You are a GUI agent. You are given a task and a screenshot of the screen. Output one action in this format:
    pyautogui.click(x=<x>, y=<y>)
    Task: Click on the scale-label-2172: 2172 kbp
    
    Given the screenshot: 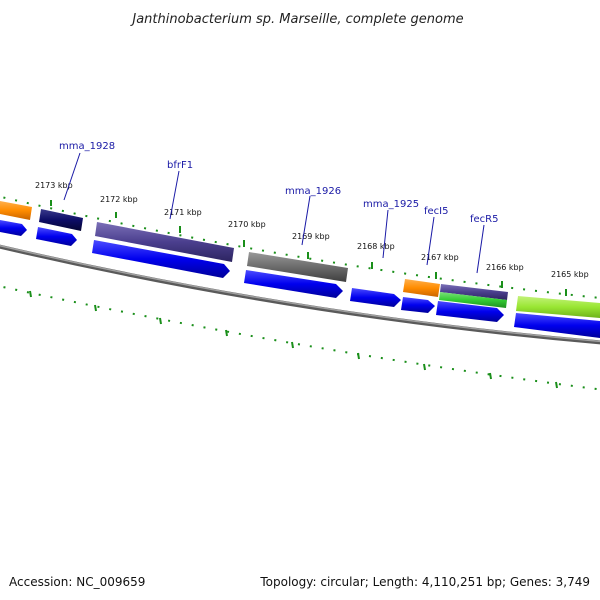 What is the action you would take?
    pyautogui.click(x=119, y=199)
    